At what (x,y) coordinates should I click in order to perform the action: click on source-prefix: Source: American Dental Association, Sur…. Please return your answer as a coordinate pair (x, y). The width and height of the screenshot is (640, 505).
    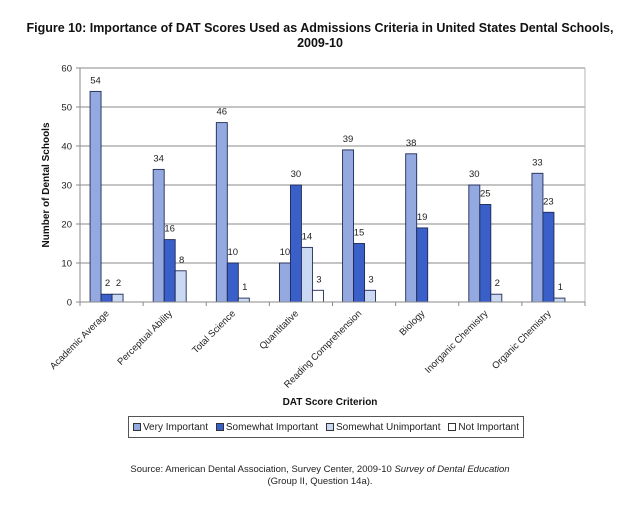
    Looking at the image, I should click on (262, 469).